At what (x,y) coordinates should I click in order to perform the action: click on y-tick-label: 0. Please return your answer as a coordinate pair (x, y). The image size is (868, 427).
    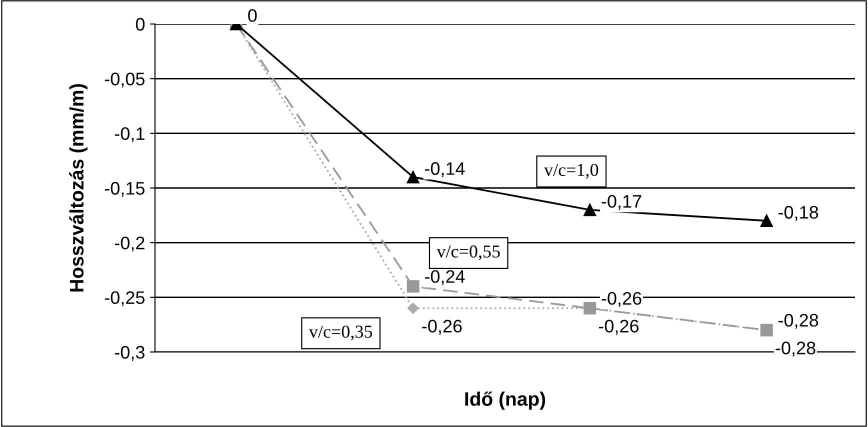
    Looking at the image, I should click on (140, 24).